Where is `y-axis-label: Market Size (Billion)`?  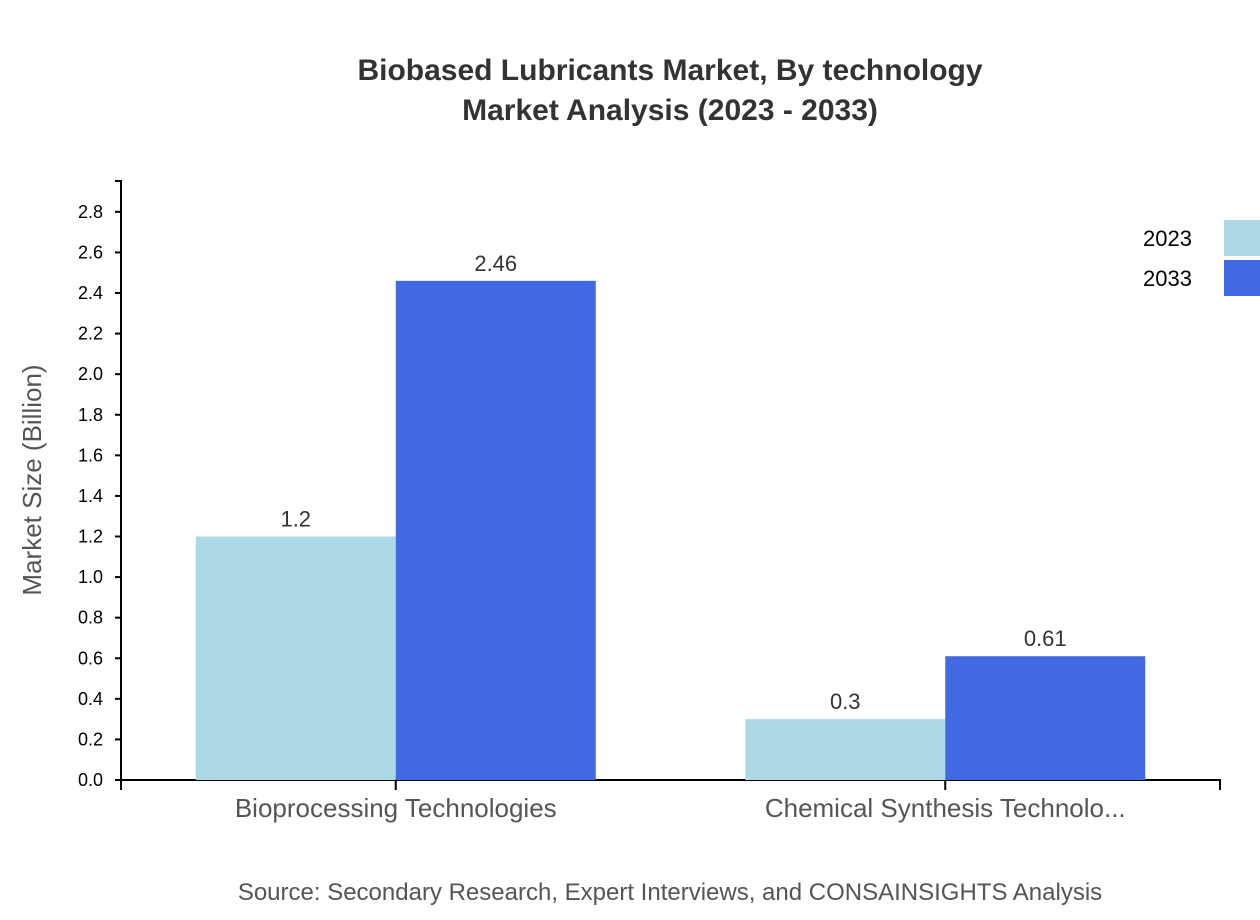 y-axis-label: Market Size (Billion) is located at coordinates (32, 479).